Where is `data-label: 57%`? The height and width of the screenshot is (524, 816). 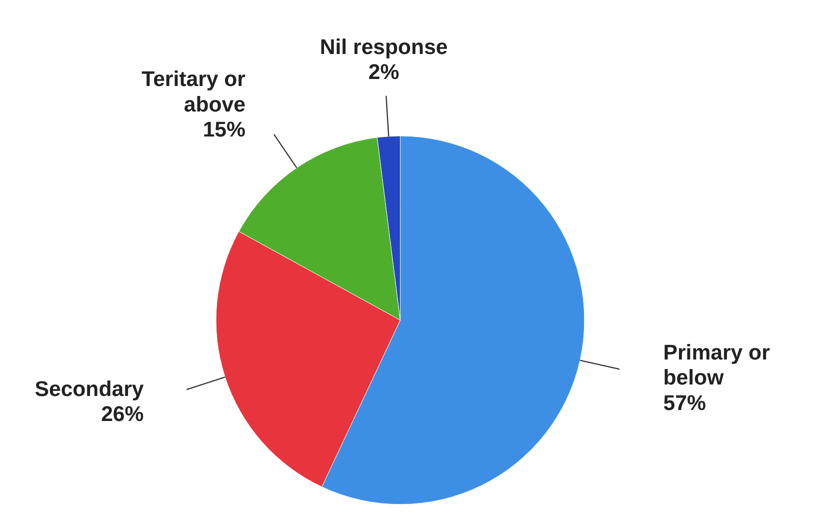 data-label: 57% is located at coordinates (684, 402).